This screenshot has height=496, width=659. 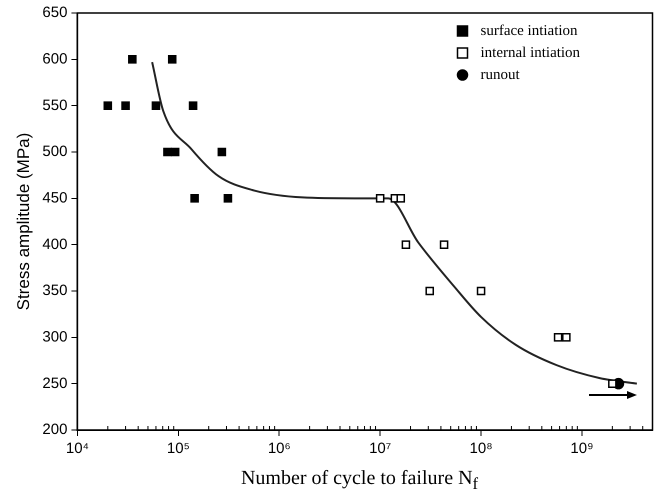 I want to click on y-tick-label: 350, so click(x=55, y=291).